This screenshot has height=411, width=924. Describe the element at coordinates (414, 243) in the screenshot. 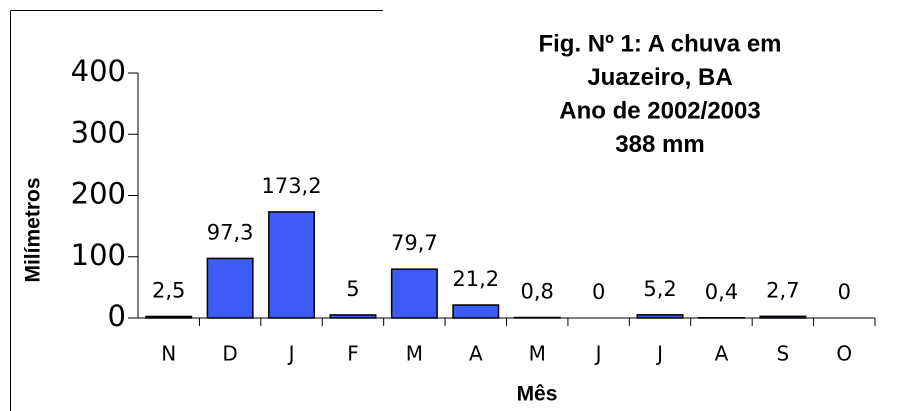

I see `value-label: 79,7` at that location.